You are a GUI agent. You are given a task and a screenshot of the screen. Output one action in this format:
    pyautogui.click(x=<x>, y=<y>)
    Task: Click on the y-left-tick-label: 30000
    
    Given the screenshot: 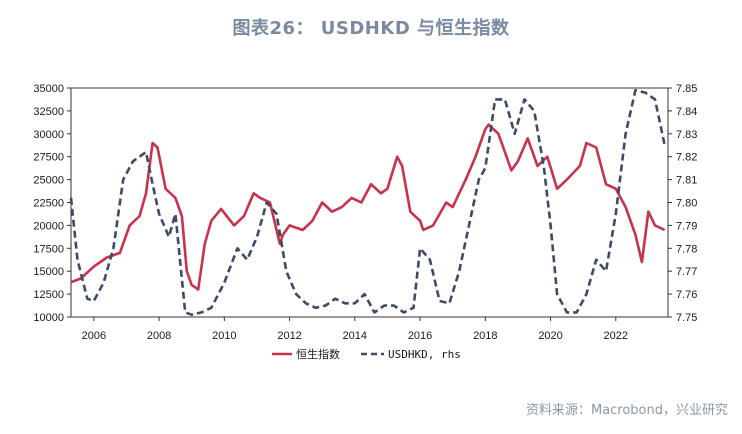 What is the action you would take?
    pyautogui.click(x=48, y=135)
    